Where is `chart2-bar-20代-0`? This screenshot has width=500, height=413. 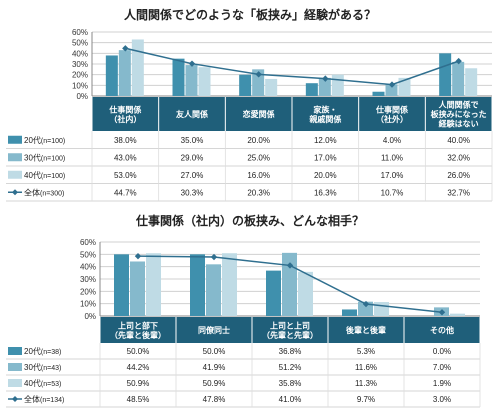
chart2-bar-20代-0 is located at coordinates (121, 285).